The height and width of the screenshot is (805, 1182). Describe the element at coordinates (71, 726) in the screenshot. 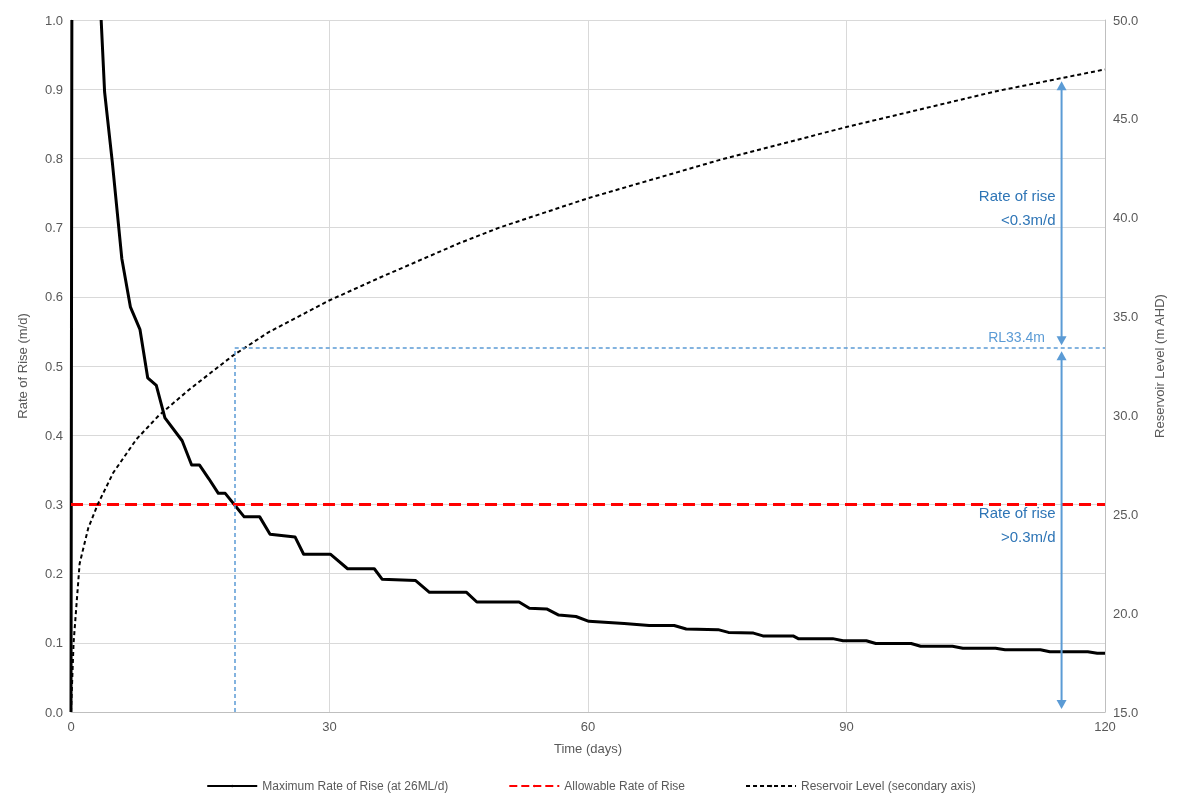

I see `x-tick-label: 0` at that location.